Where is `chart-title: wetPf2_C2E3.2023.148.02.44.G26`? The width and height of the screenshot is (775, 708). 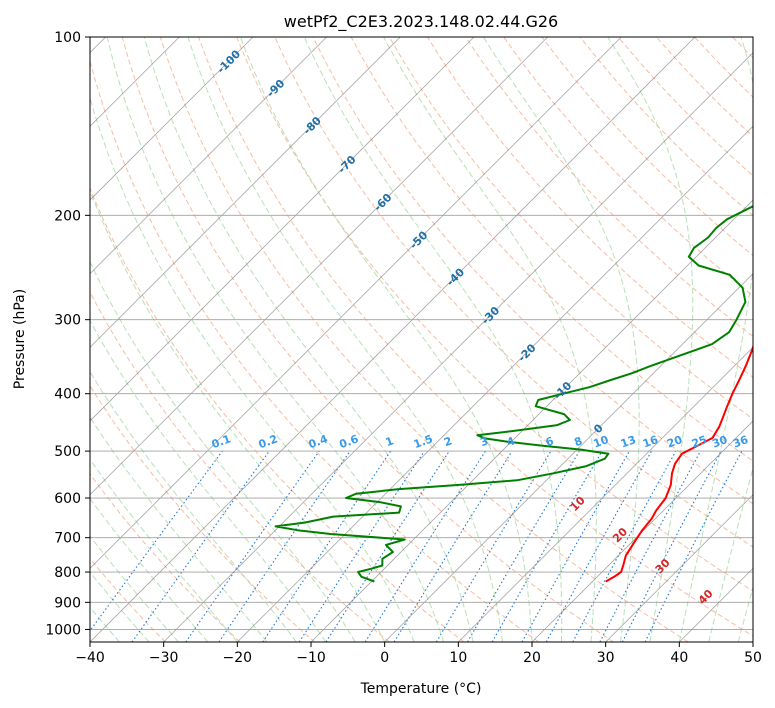
chart-title: wetPf2_C2E3.2023.148.02.44.G26 is located at coordinates (421, 22).